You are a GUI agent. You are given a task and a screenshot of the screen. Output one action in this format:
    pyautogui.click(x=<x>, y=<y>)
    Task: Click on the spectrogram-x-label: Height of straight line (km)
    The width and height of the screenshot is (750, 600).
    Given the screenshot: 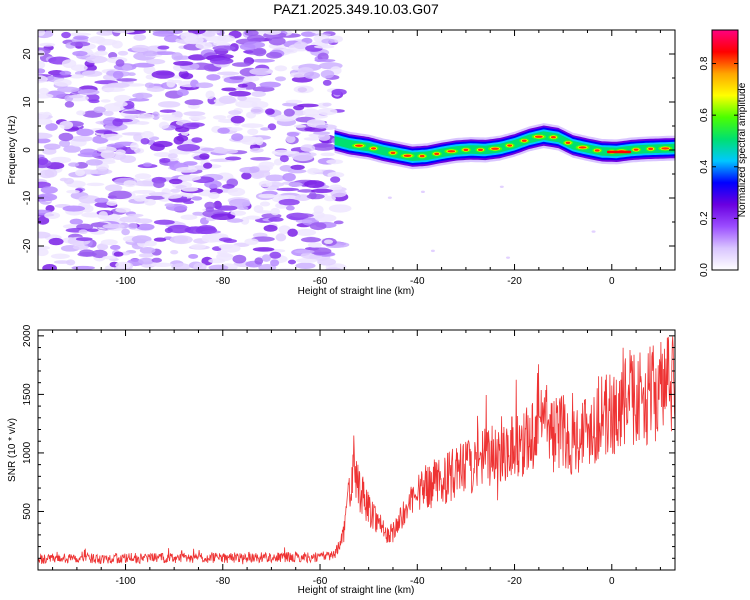 What is the action you would take?
    pyautogui.click(x=356, y=291)
    